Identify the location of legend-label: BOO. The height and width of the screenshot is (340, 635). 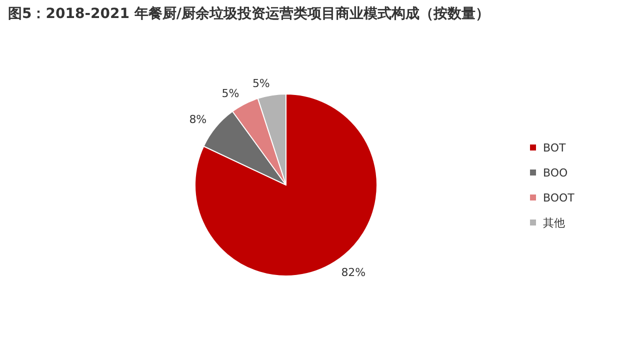
(555, 173).